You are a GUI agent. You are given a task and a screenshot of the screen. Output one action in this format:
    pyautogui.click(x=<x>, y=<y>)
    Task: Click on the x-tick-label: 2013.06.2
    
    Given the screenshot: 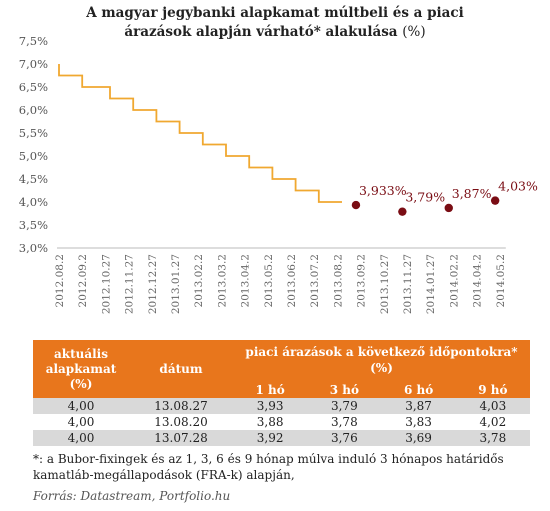 What is the action you would take?
    pyautogui.click(x=292, y=280)
    